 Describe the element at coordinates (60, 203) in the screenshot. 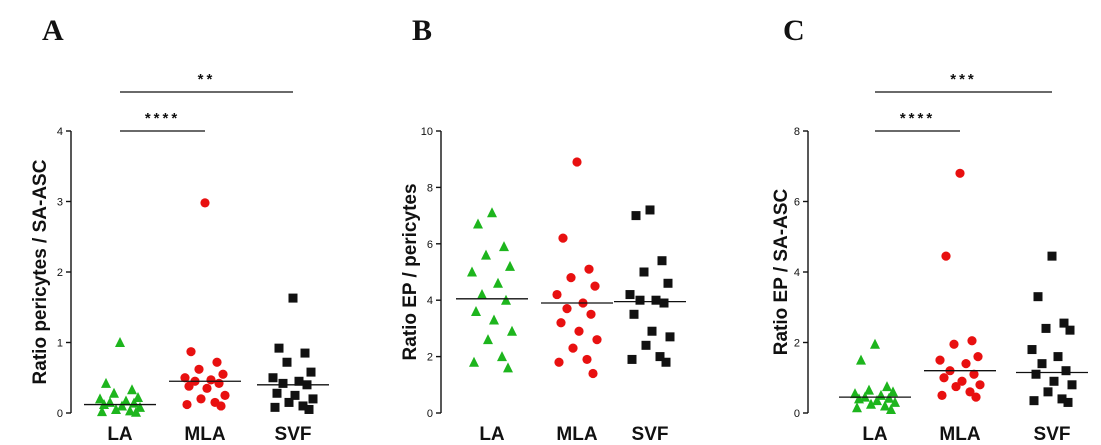

I see `y-tick-label: 3` at that location.